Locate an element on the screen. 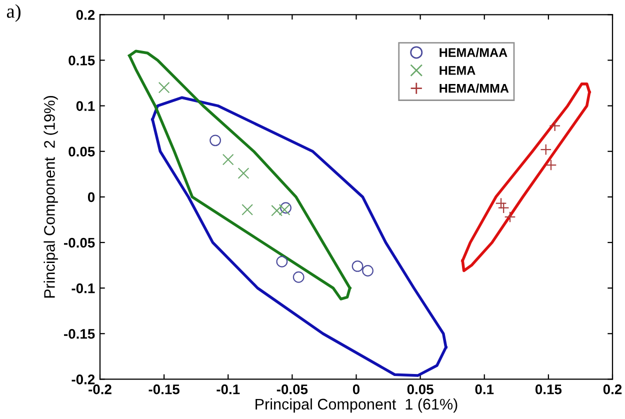  x-tick-label: -0.1 is located at coordinates (228, 389).